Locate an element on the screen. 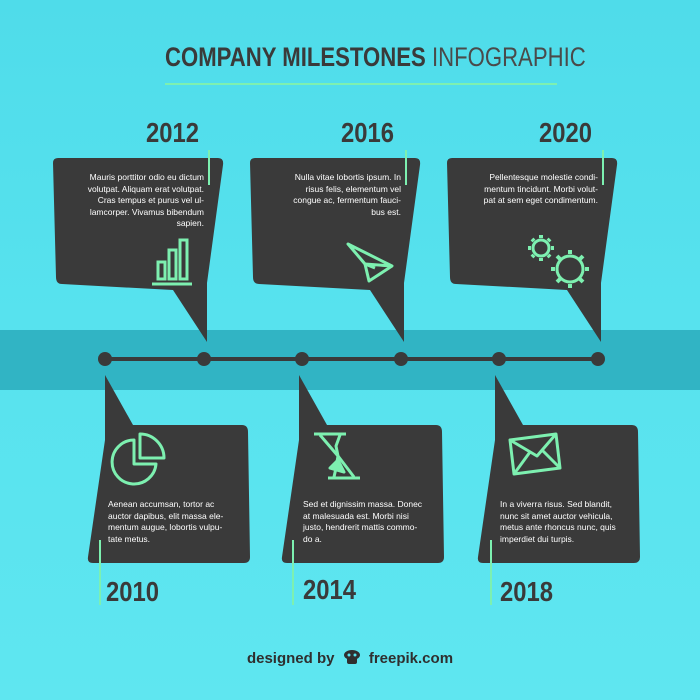 The height and width of the screenshot is (700, 700). gears-icon is located at coordinates (558, 261).